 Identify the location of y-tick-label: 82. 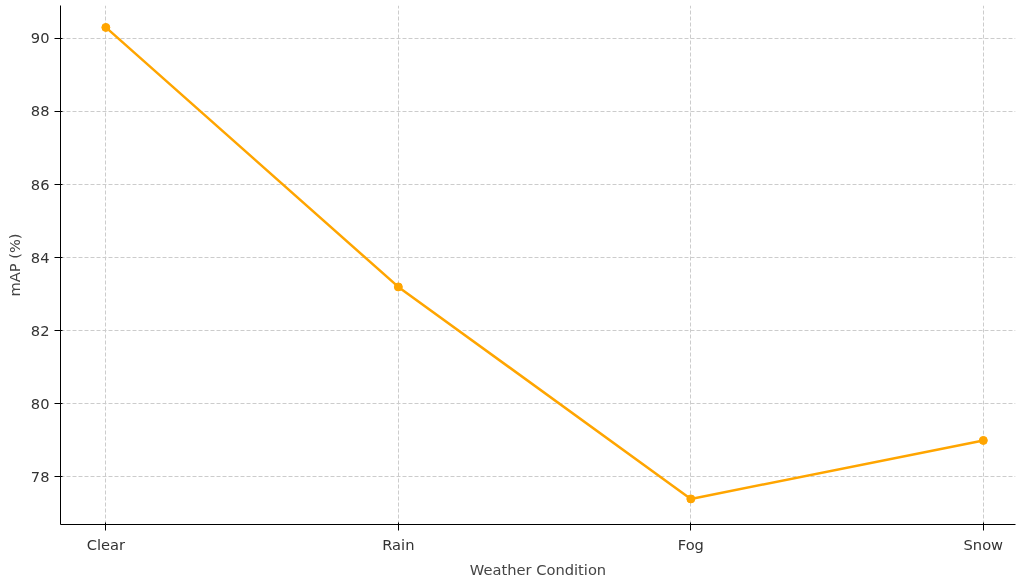
(40, 330).